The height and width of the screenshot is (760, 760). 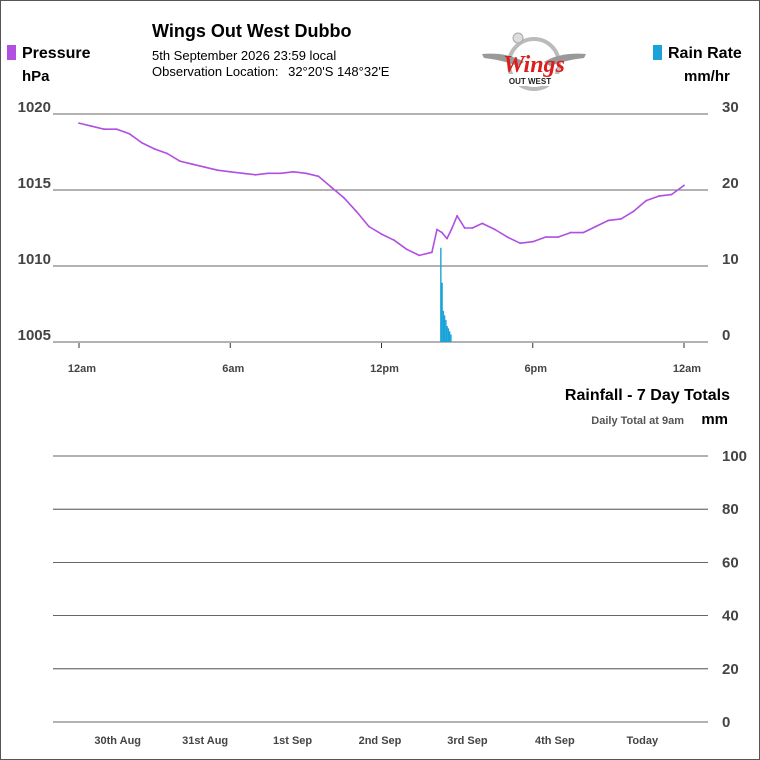 I want to click on rain-rate-legend-label: Rain Rate, so click(x=705, y=53).